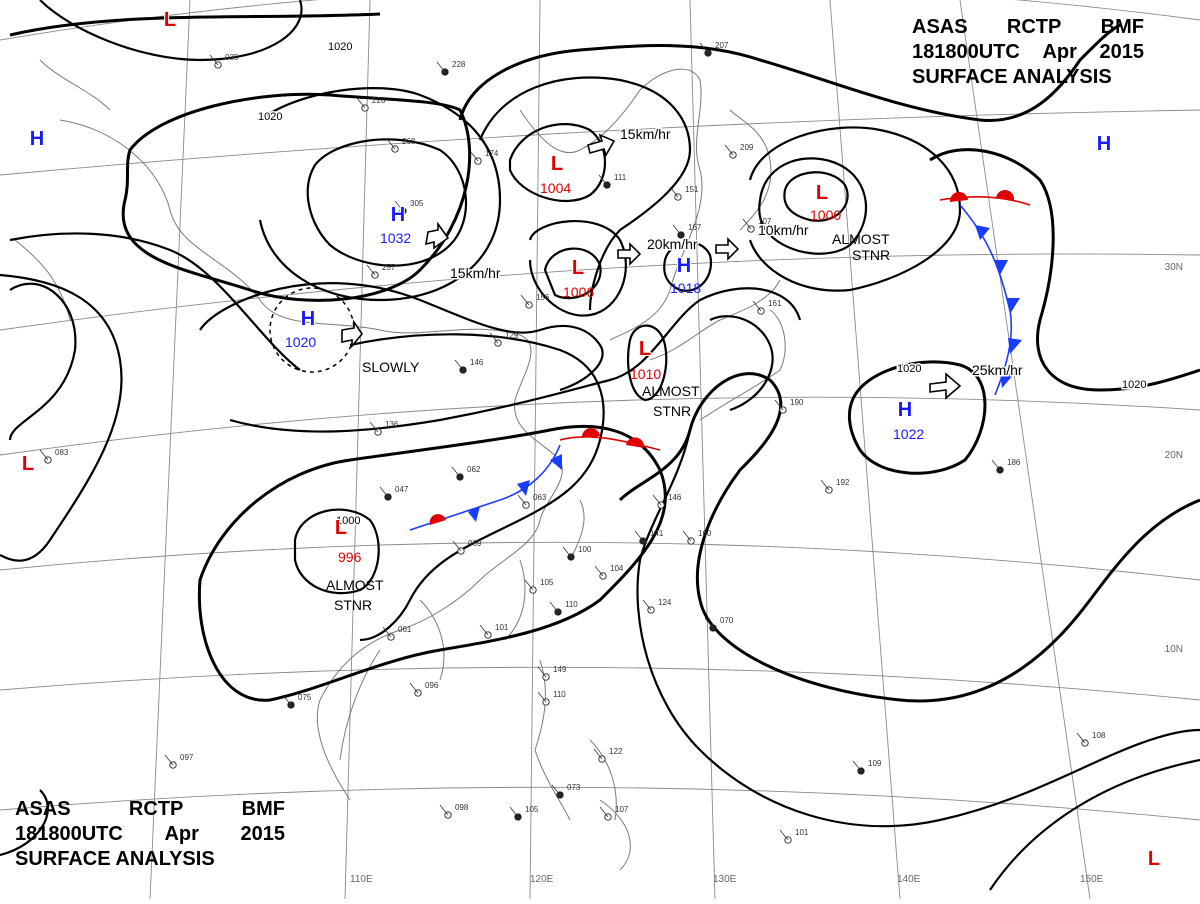  What do you see at coordinates (474, 469) in the screenshot?
I see `station-pressure: 062` at bounding box center [474, 469].